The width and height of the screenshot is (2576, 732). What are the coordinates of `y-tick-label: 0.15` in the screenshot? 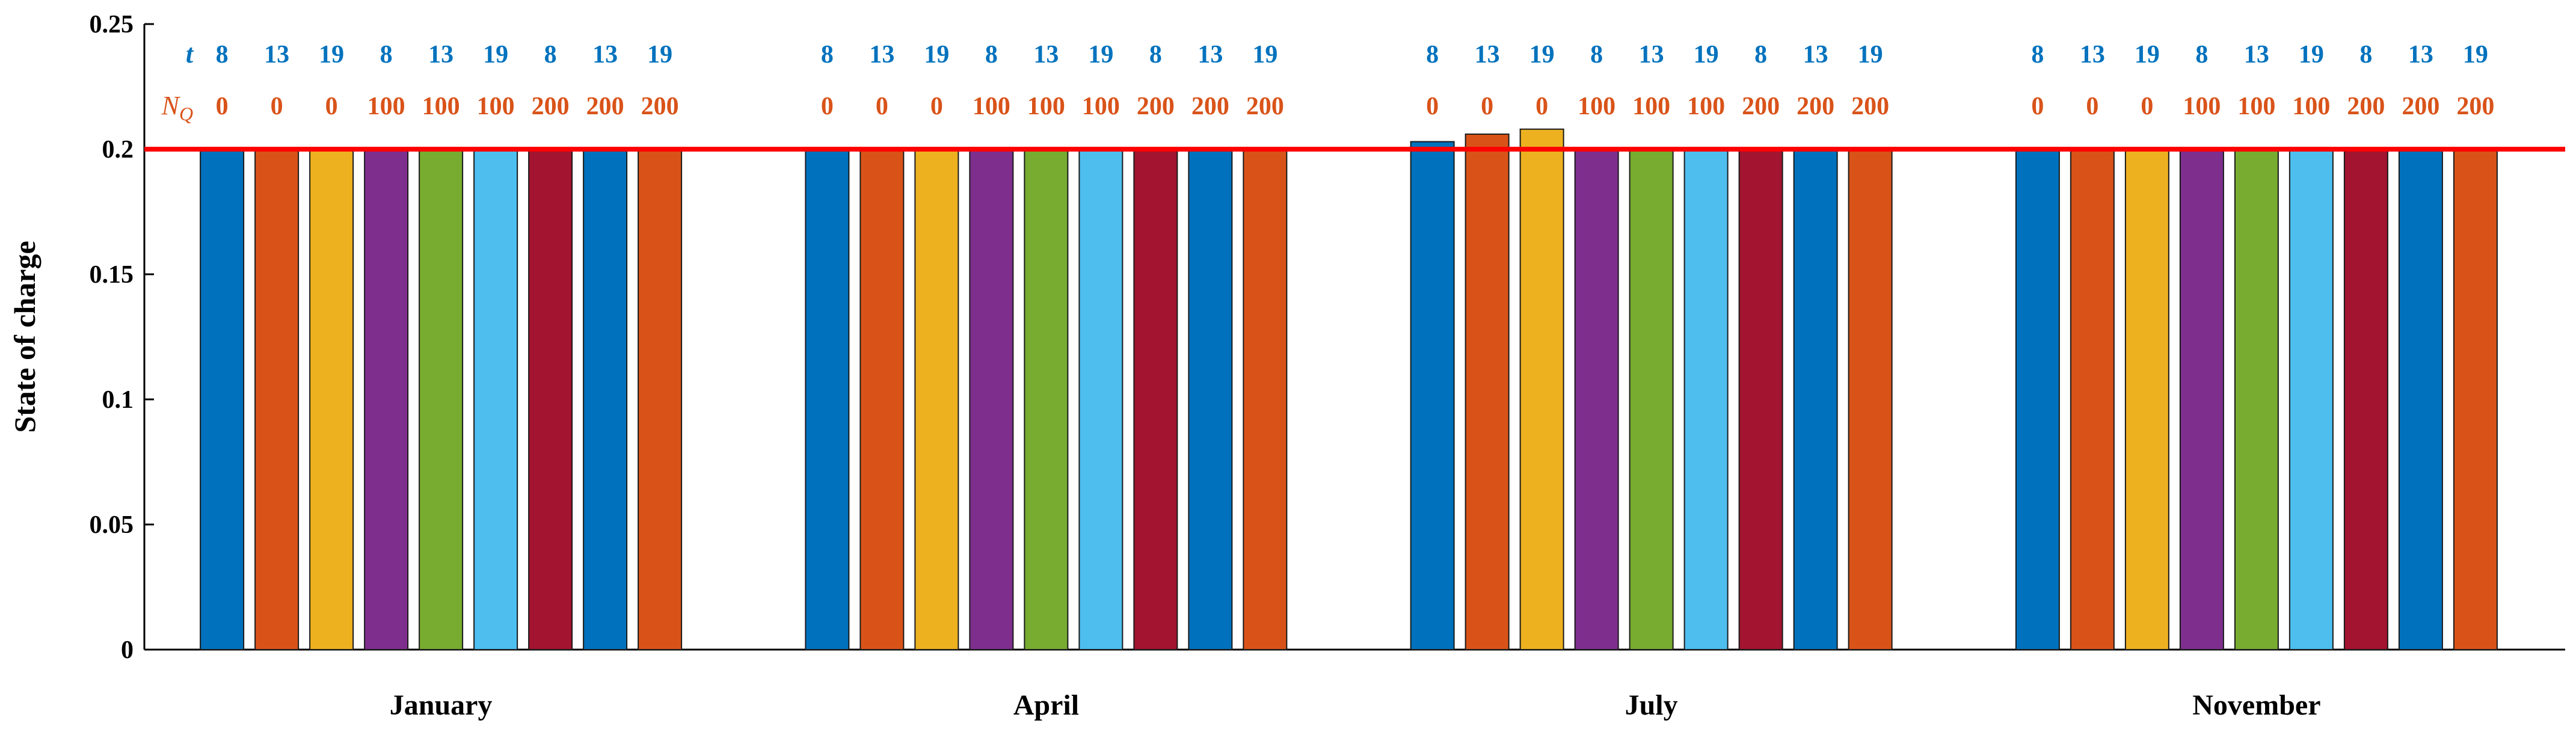 It's located at (112, 275).